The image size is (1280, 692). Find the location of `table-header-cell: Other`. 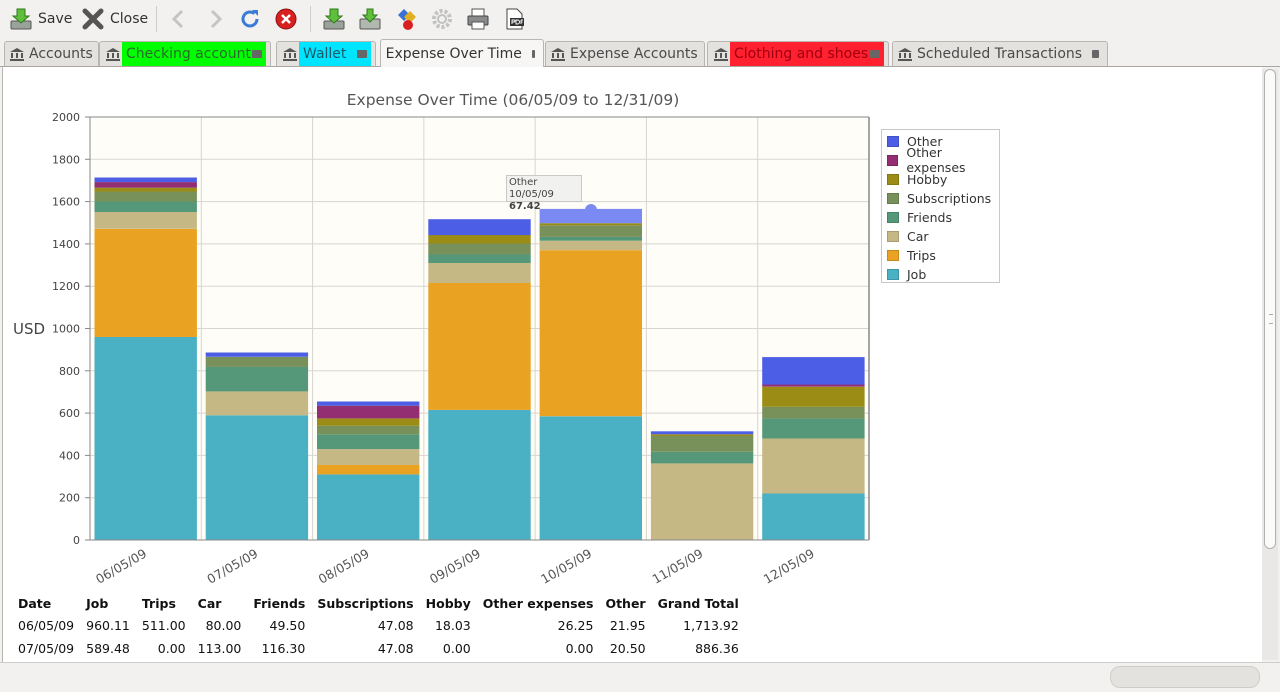

table-header-cell: Other is located at coordinates (625, 603).